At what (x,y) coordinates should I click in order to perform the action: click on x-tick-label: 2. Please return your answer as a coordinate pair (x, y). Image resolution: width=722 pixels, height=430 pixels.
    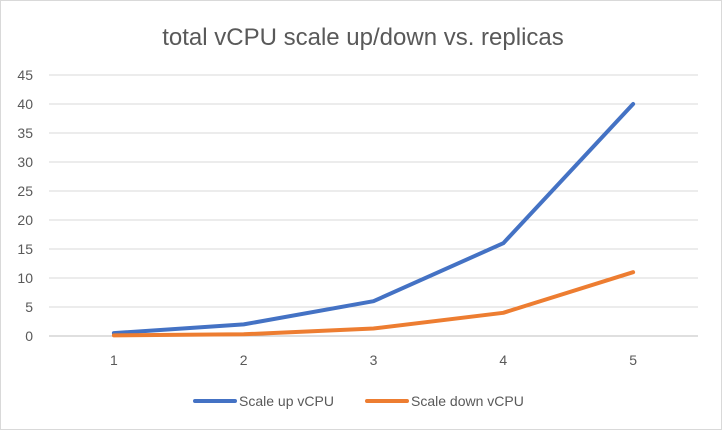
    Looking at the image, I should click on (244, 360).